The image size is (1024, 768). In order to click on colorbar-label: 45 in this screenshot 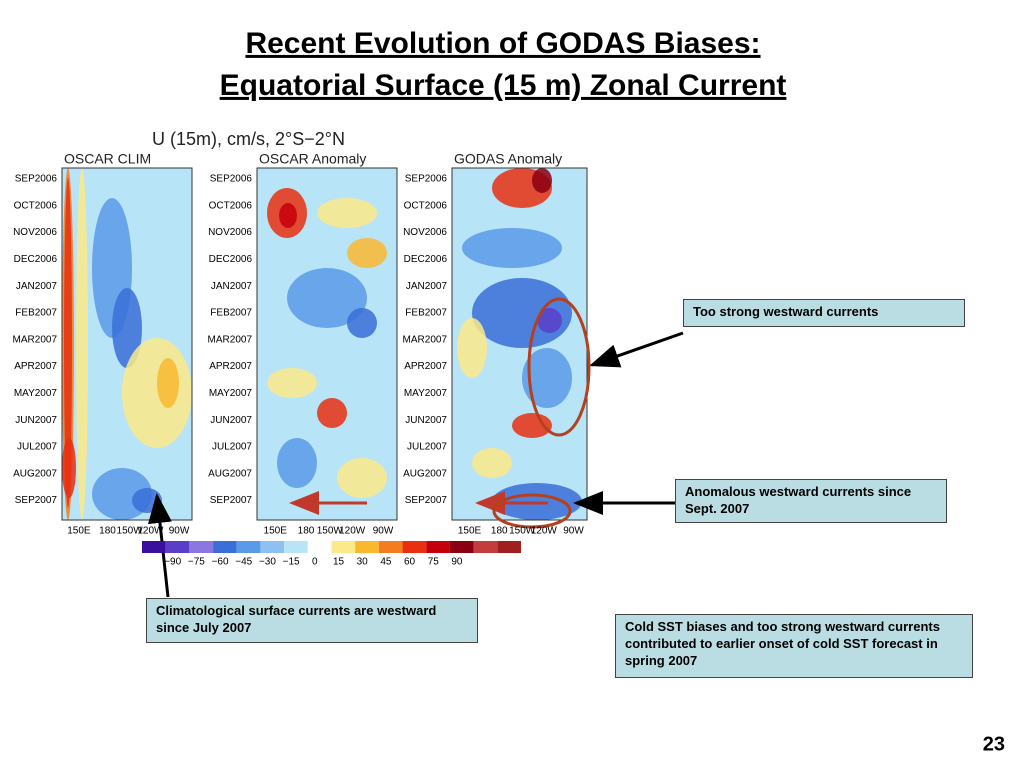, I will do `click(386, 562)`.